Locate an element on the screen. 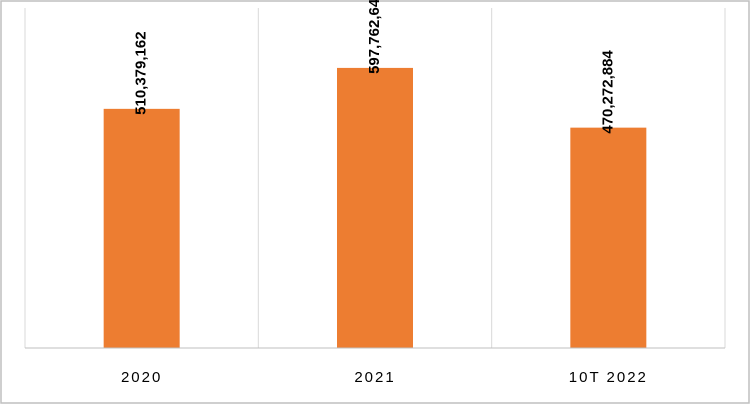 The height and width of the screenshot is (404, 750). value-label: 470,272,884 is located at coordinates (607, 92).